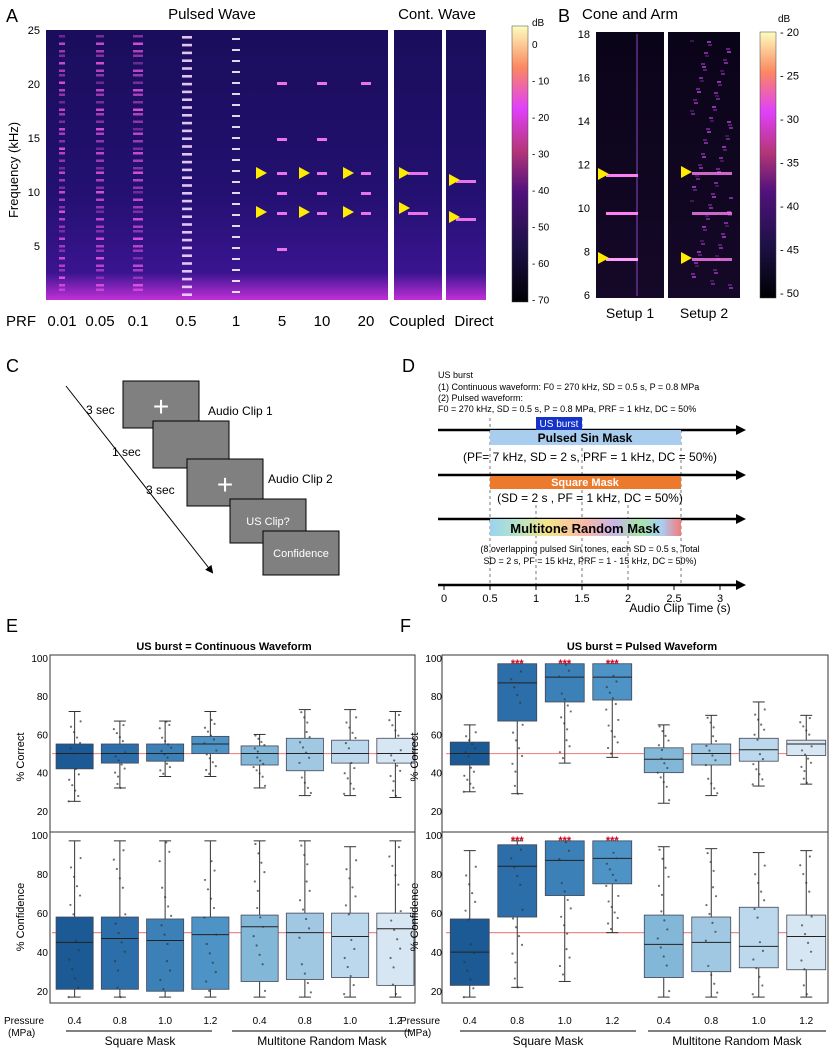  I want to click on b-ytick: 6, so click(587, 296).